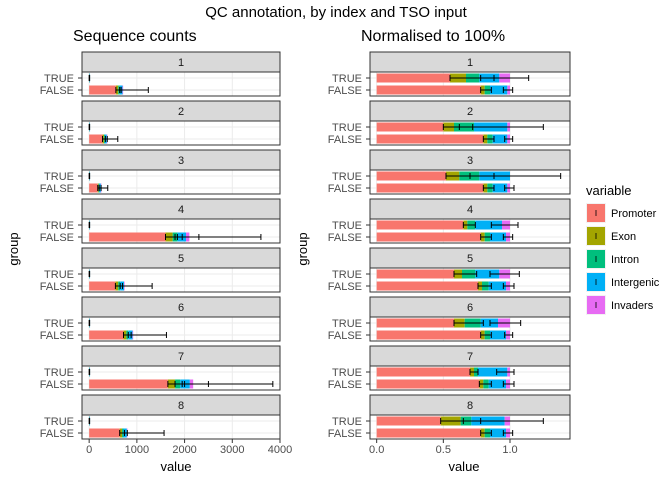  What do you see at coordinates (632, 306) in the screenshot?
I see `legend-label-invaders: Invaders` at bounding box center [632, 306].